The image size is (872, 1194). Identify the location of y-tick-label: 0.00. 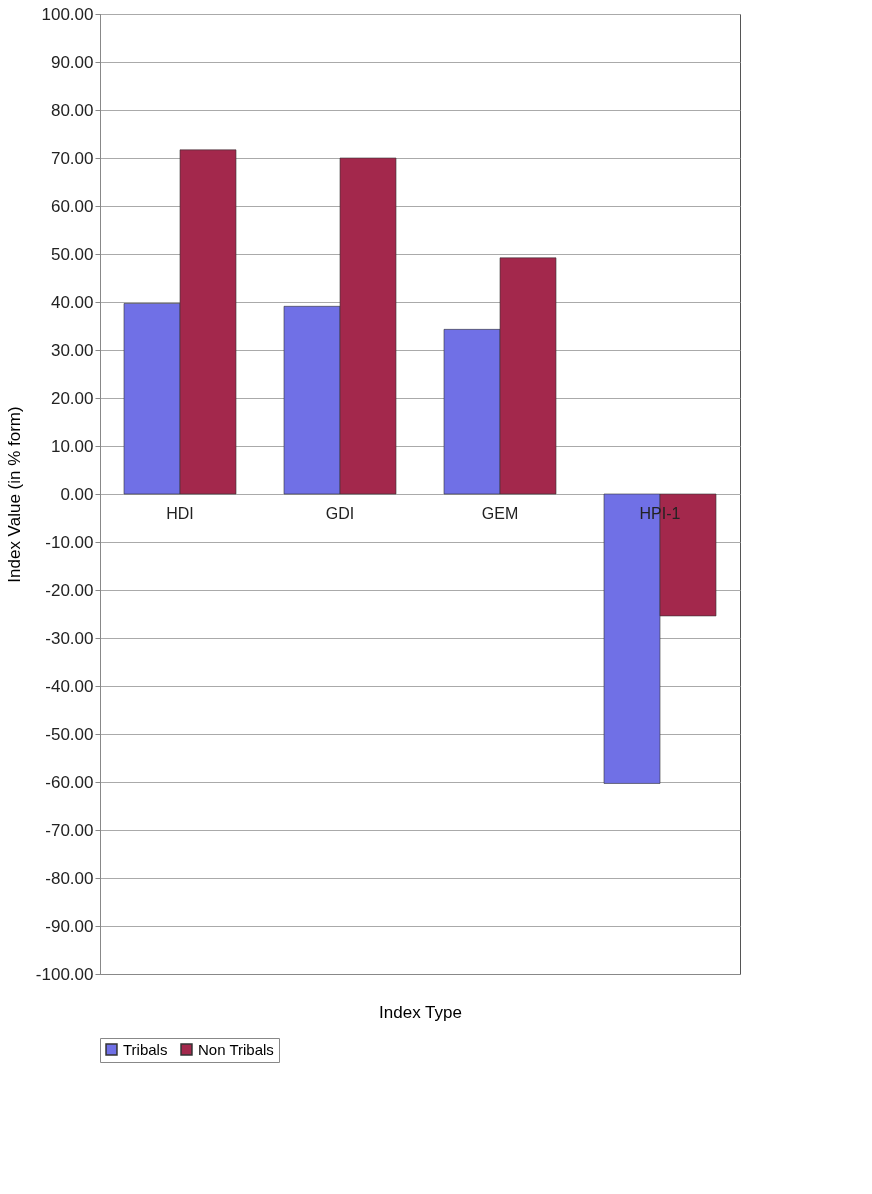
(77, 494).